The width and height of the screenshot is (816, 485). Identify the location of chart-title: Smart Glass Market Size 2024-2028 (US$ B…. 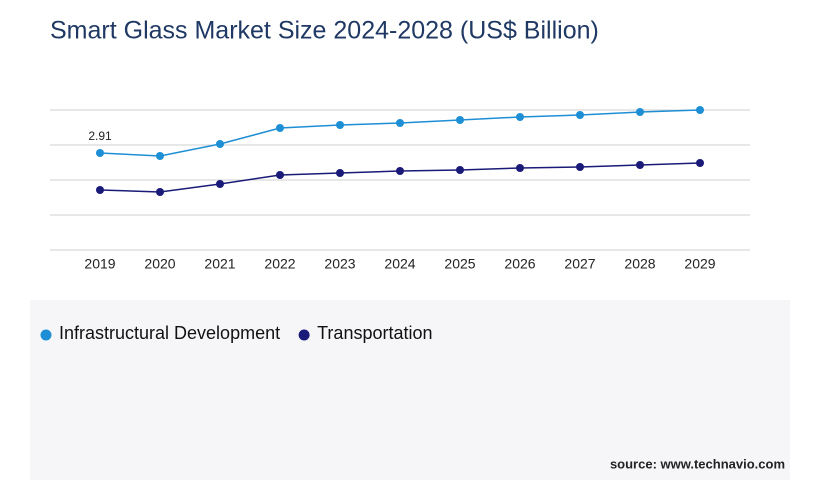
(324, 31).